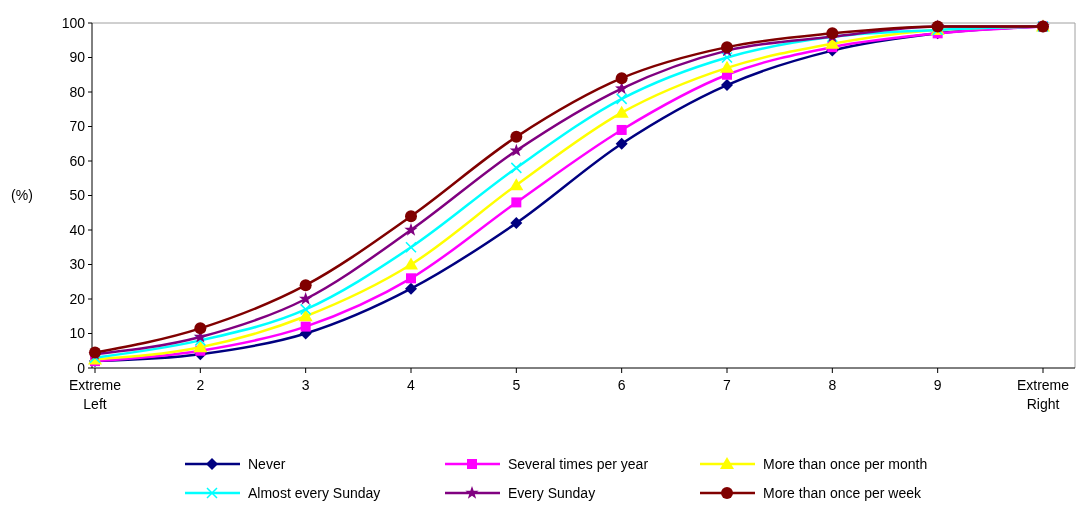 This screenshot has width=1081, height=505. What do you see at coordinates (77, 160) in the screenshot?
I see `y-tick-label: 60` at bounding box center [77, 160].